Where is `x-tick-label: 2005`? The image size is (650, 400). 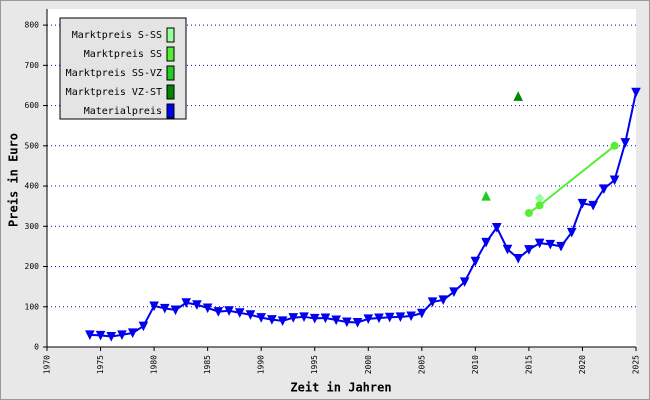
x-tick-label: 2005 is located at coordinates (421, 364).